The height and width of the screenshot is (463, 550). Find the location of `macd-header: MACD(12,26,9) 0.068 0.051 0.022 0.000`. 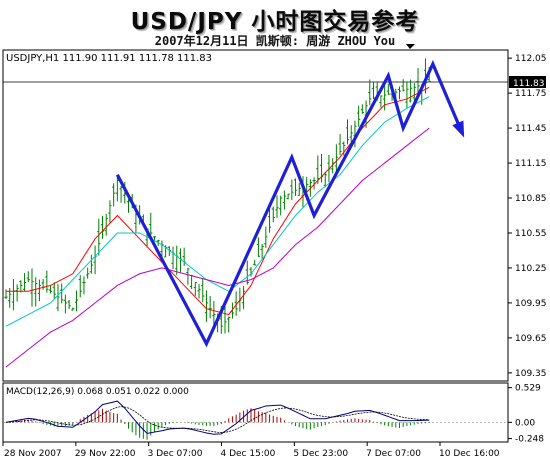

macd-header: MACD(12,26,9) 0.068 0.051 0.022 0.000 is located at coordinates (97, 392).